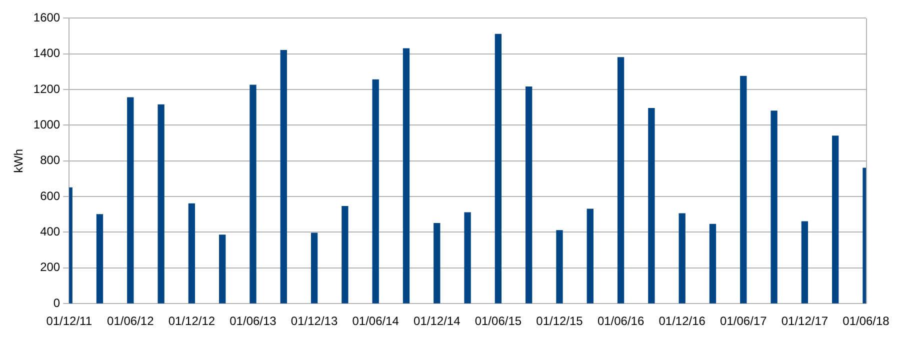  What do you see at coordinates (130, 321) in the screenshot?
I see `x-tick-label: 01/06/12` at bounding box center [130, 321].